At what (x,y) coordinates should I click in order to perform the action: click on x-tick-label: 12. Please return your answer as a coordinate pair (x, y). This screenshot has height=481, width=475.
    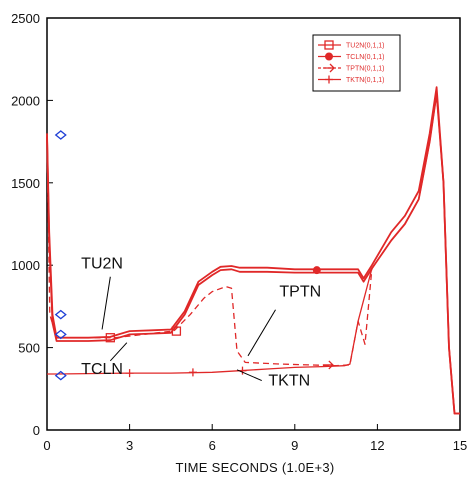
    Looking at the image, I should click on (377, 445).